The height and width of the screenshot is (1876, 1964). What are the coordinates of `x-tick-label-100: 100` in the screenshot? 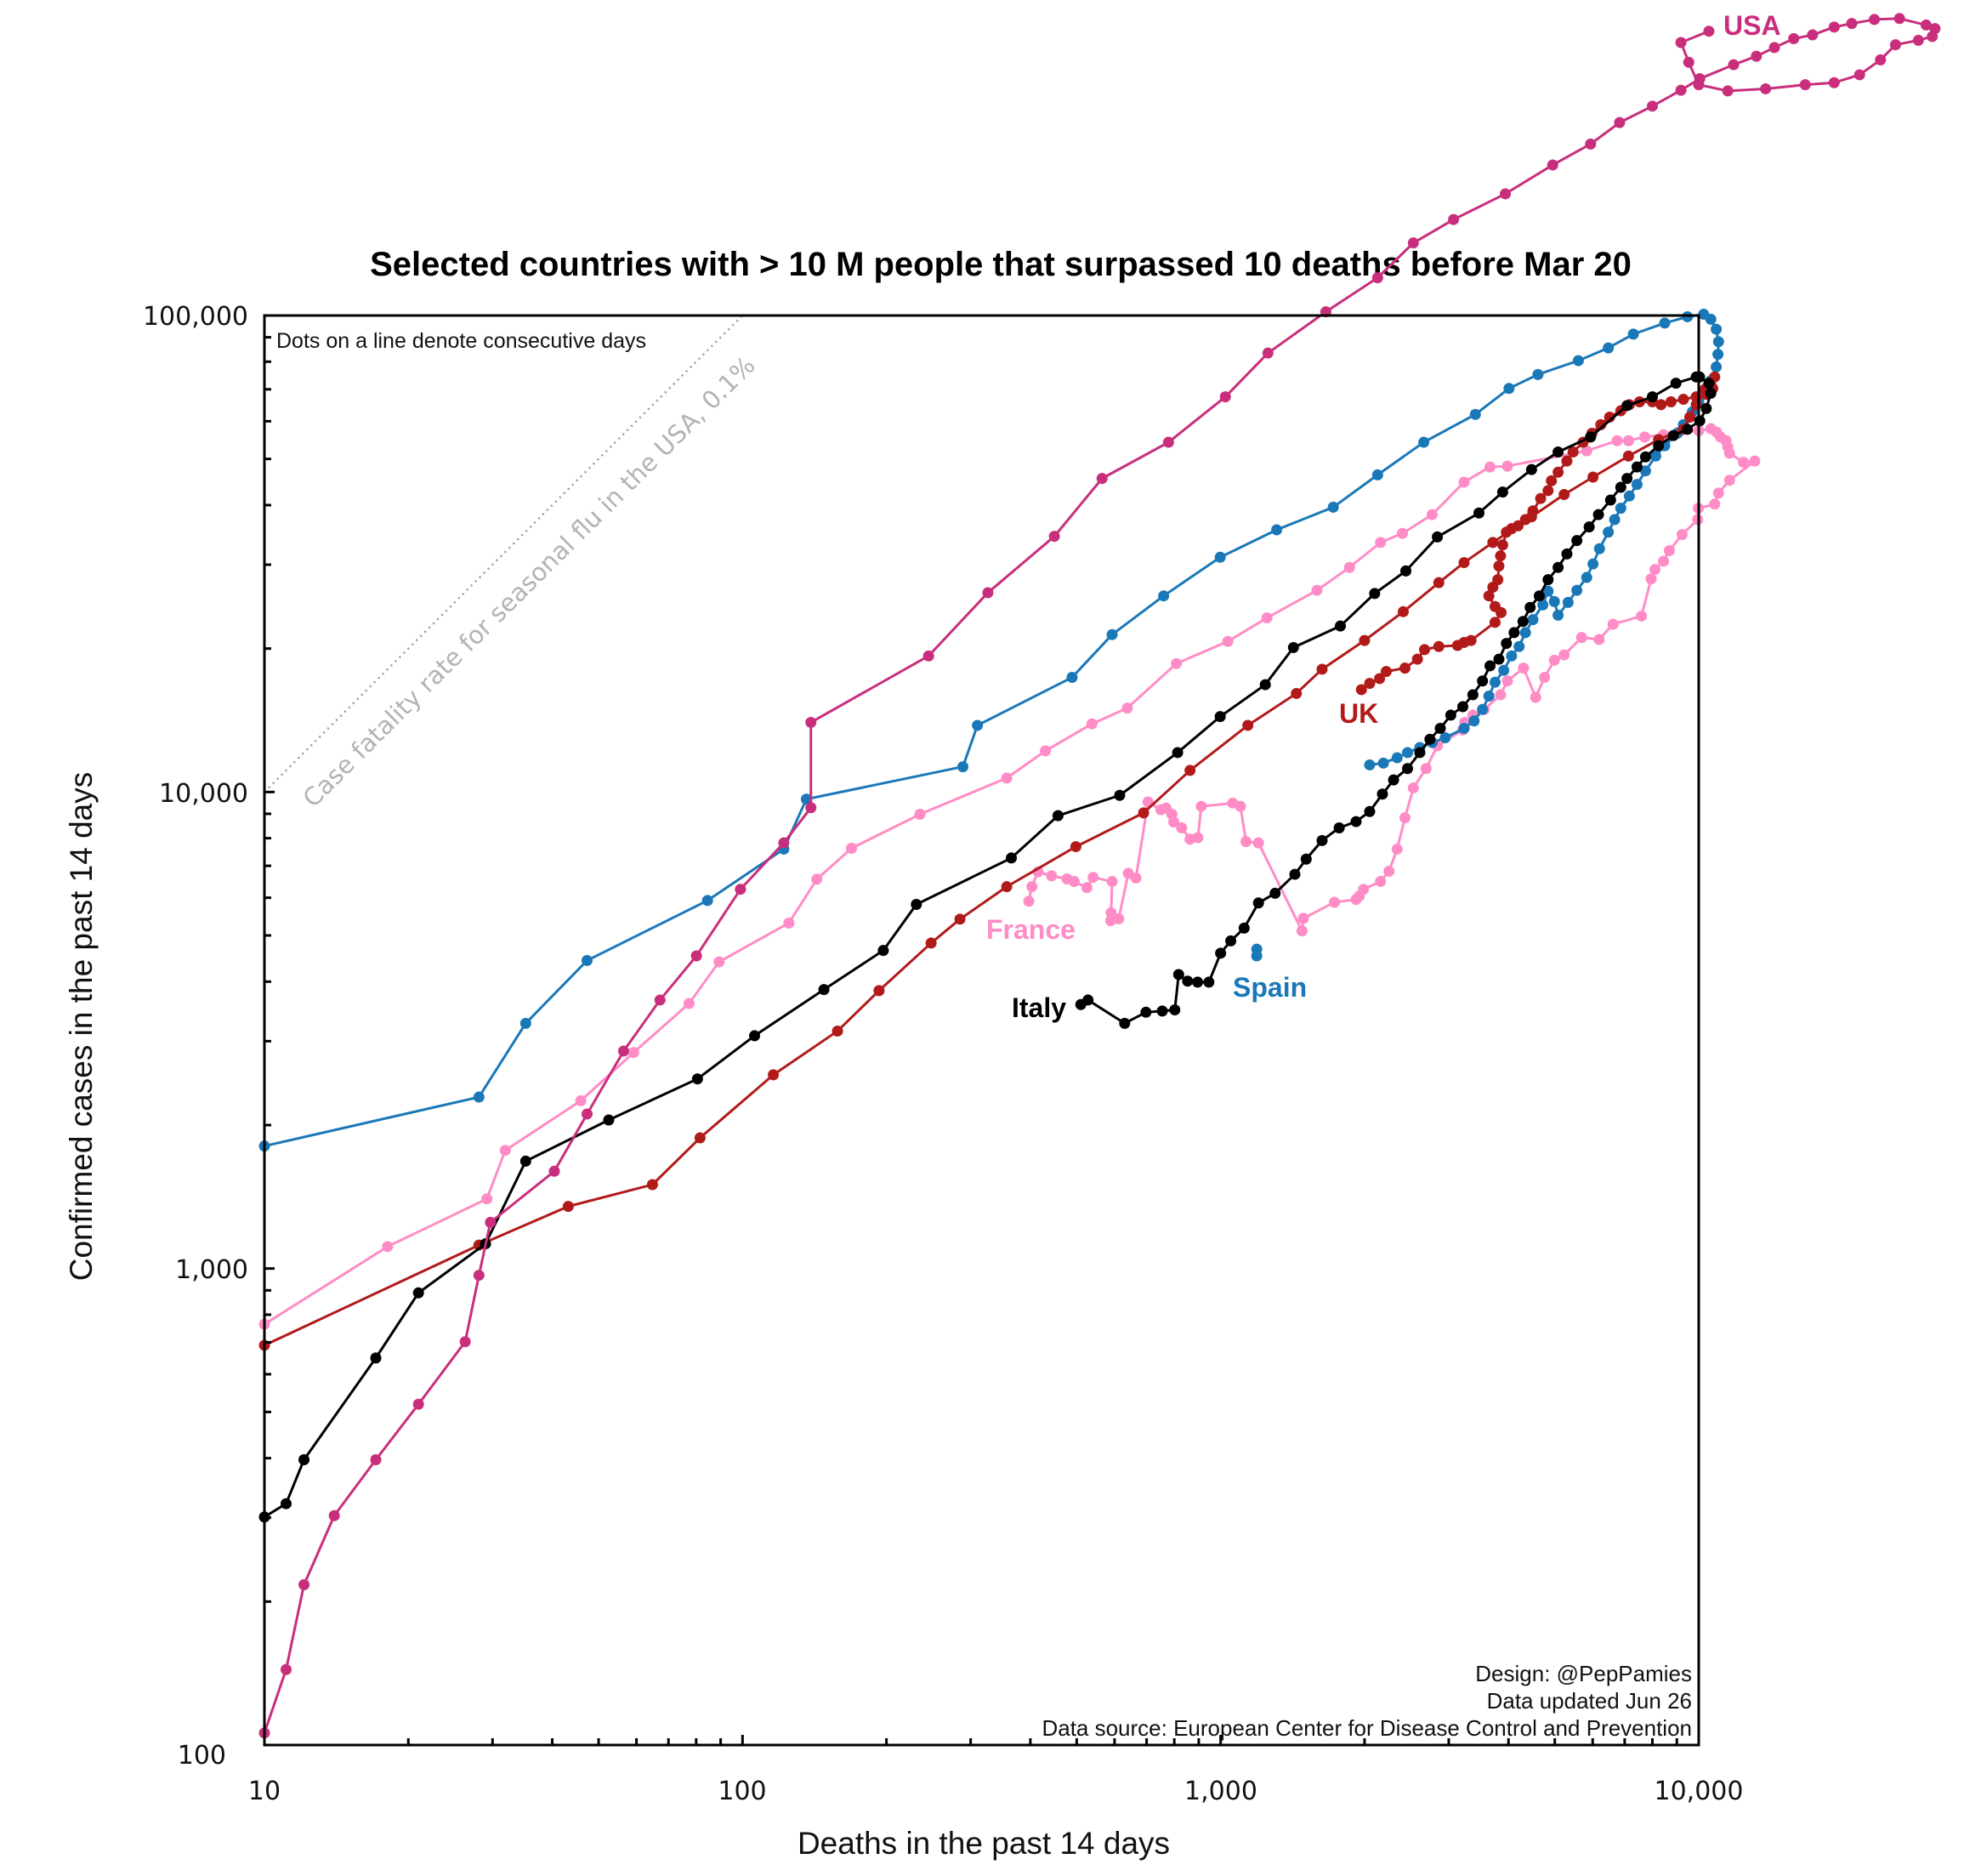 It's located at (742, 1791).